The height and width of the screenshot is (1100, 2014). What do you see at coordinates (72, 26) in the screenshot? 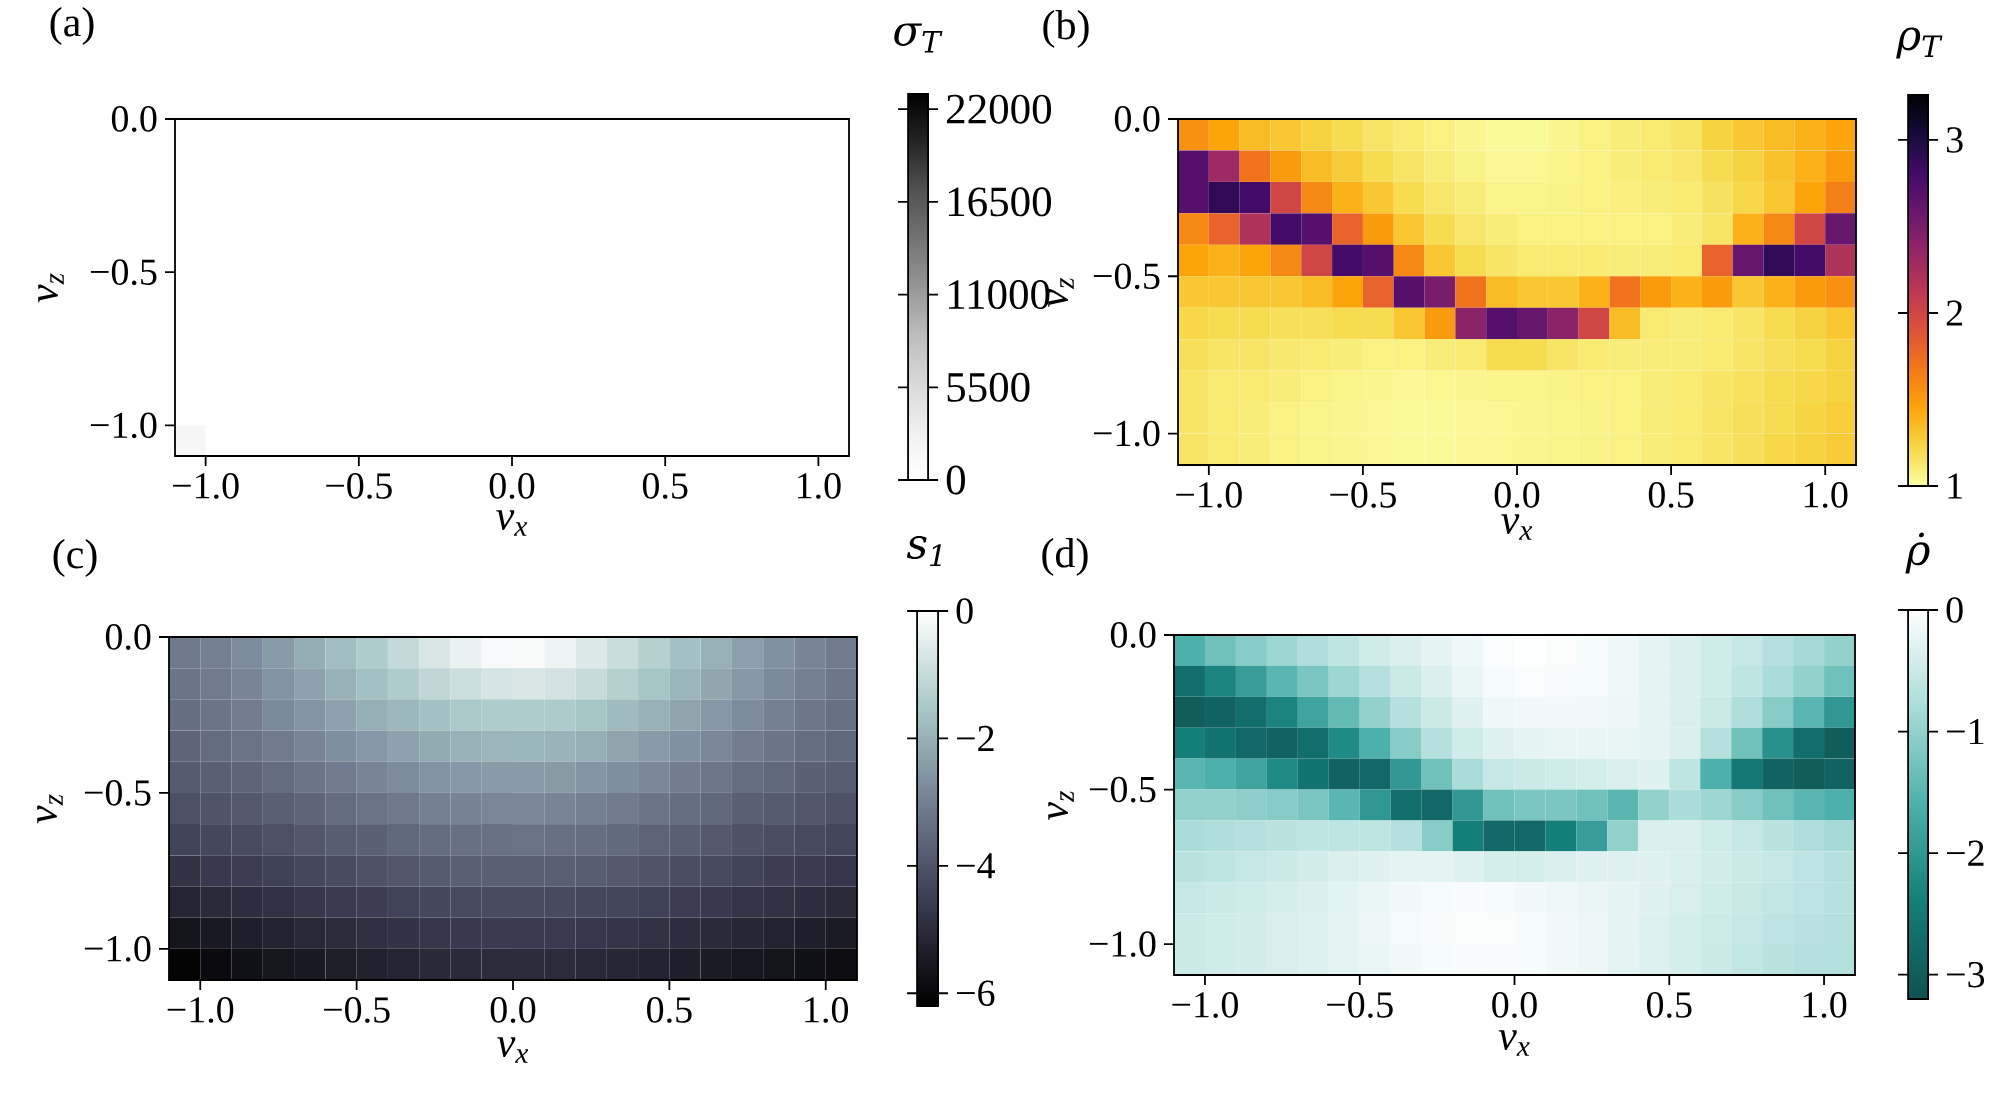
I see `chart-title: (a)` at bounding box center [72, 26].